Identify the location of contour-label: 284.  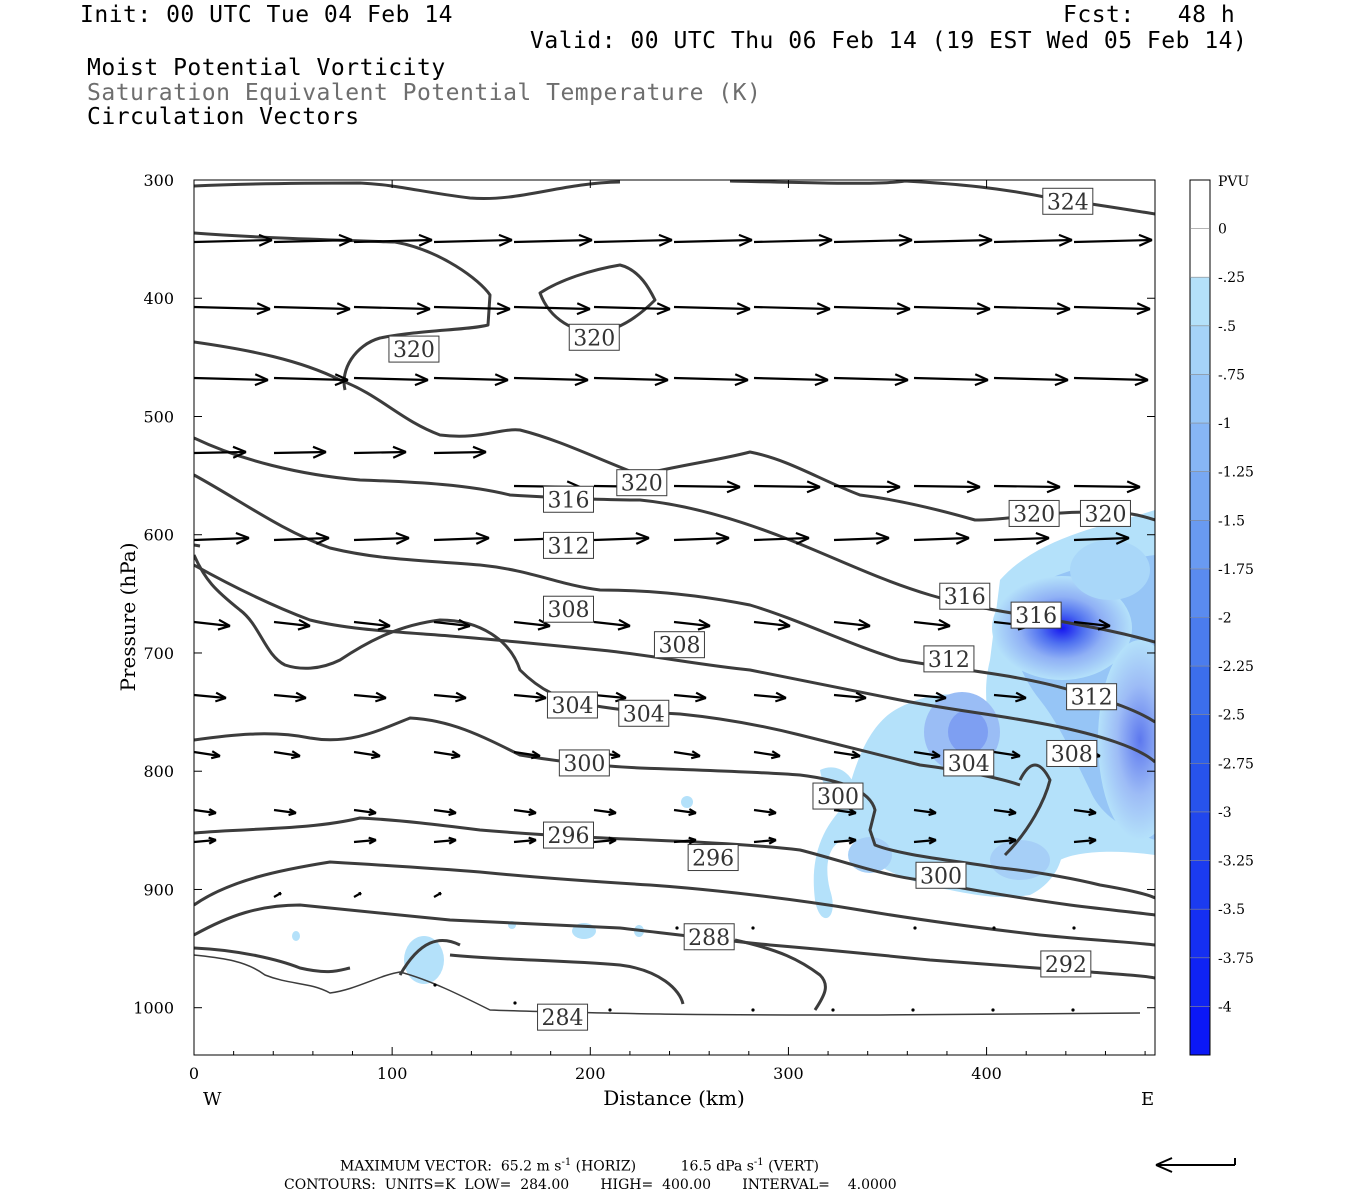
(563, 1017).